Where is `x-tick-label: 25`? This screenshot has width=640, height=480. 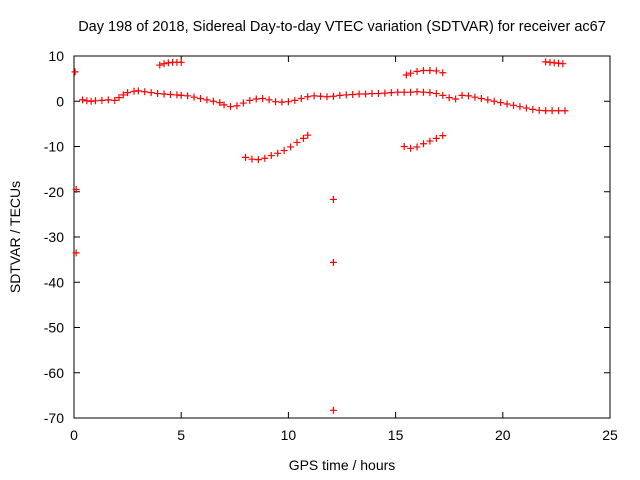
x-tick-label: 25 is located at coordinates (610, 435).